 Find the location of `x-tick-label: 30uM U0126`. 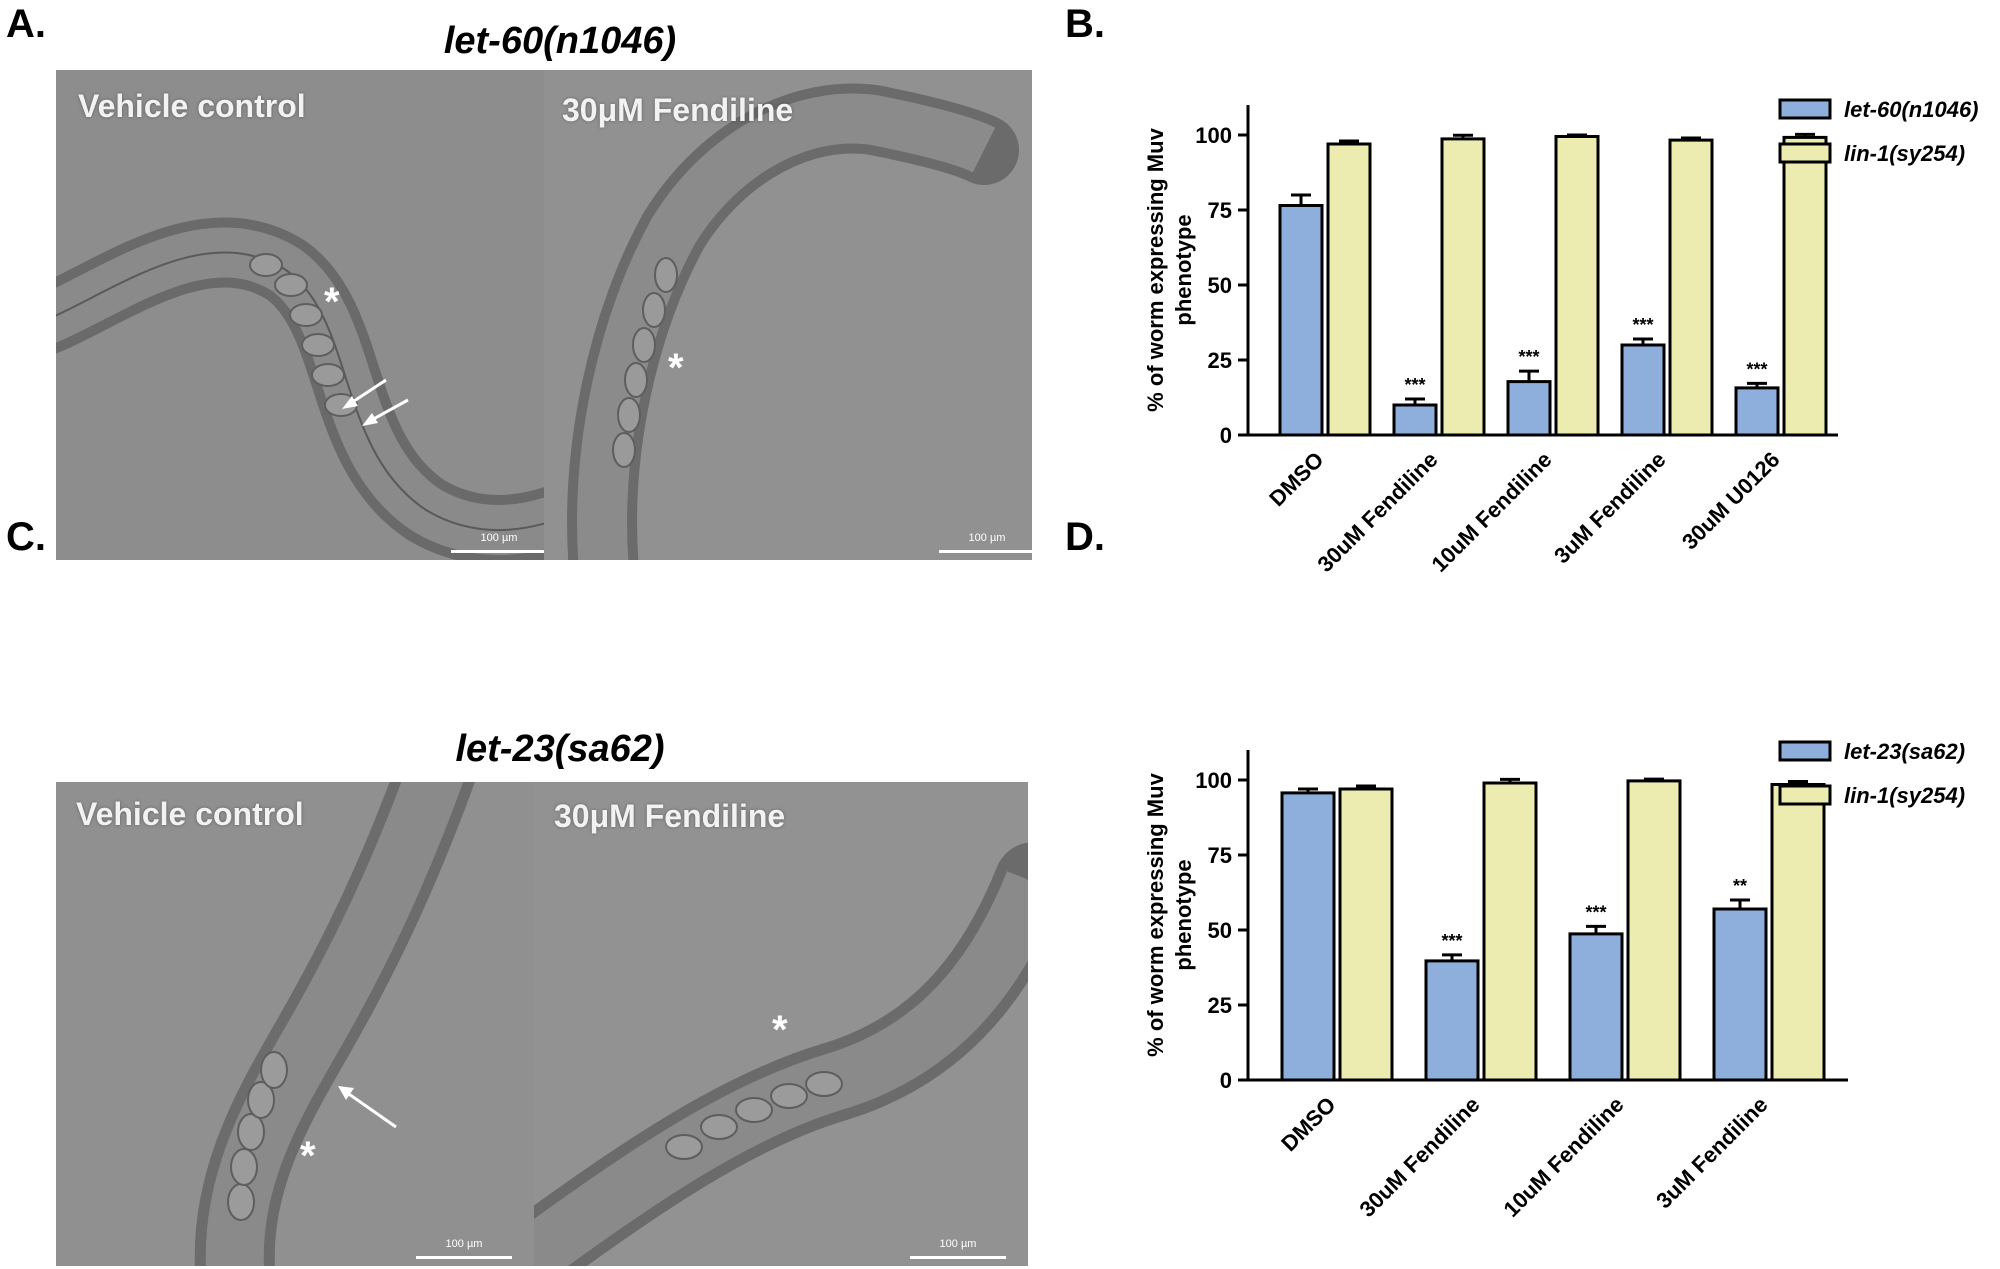

x-tick-label: 30uM U0126 is located at coordinates (1731, 501).